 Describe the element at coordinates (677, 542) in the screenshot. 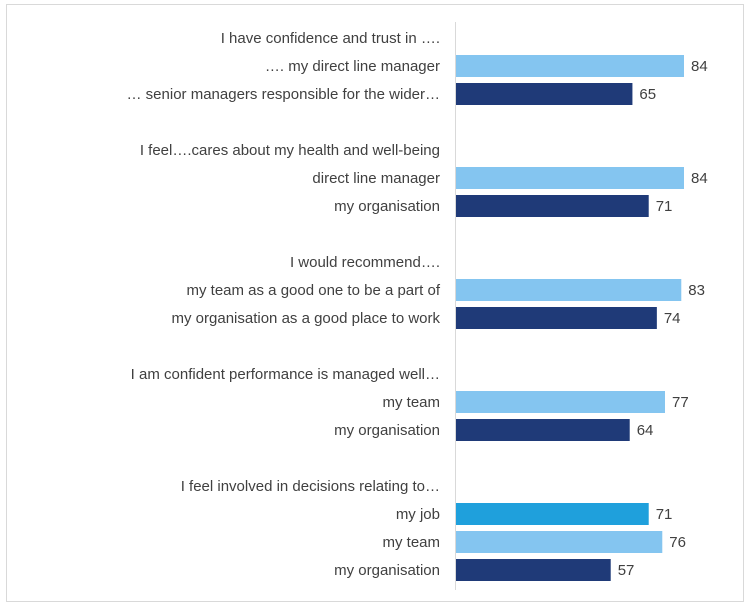

I see `bar-value-label: 76` at that location.